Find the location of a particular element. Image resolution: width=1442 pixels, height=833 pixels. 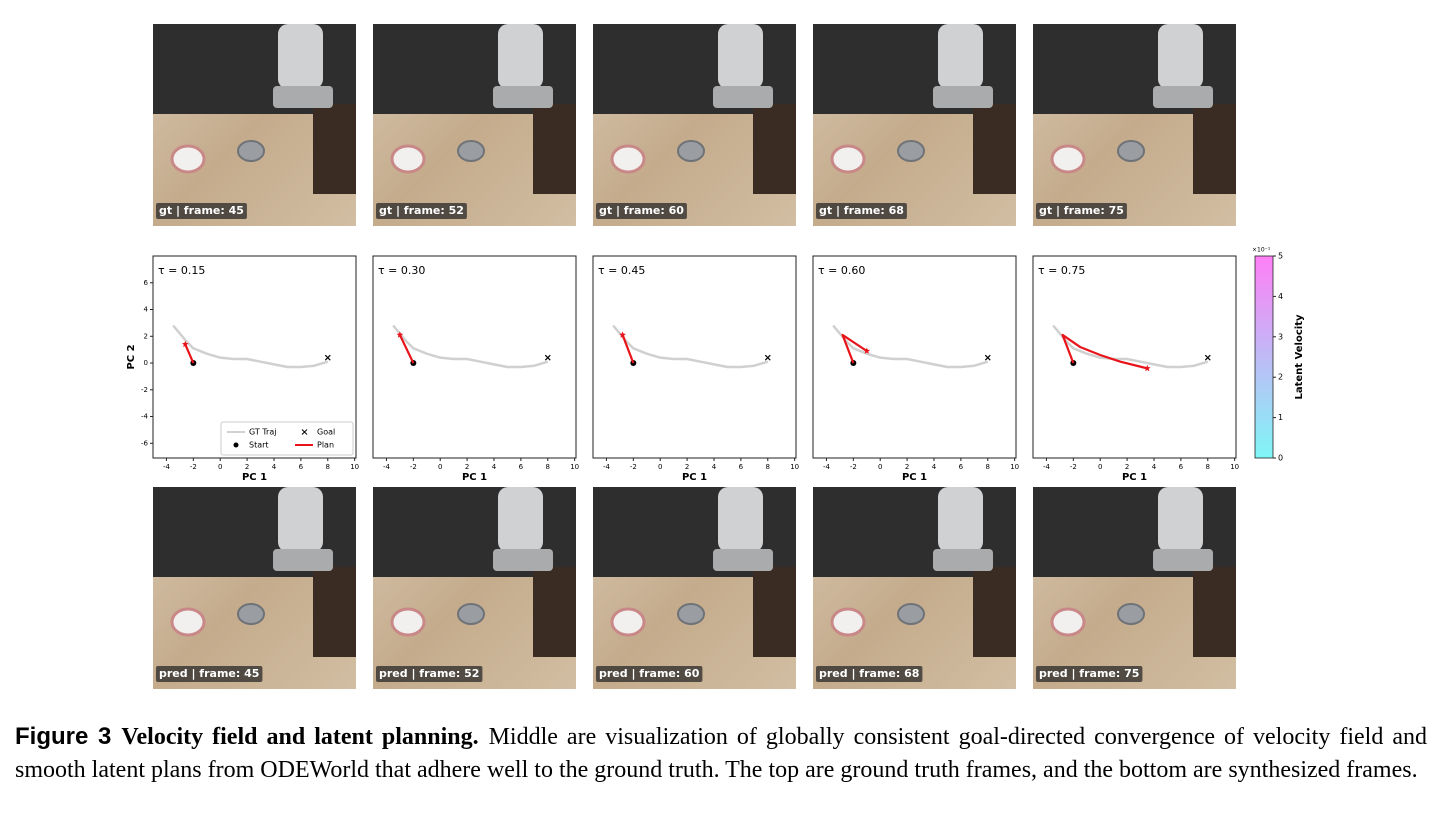

y-tick-label: -4 is located at coordinates (145, 417).